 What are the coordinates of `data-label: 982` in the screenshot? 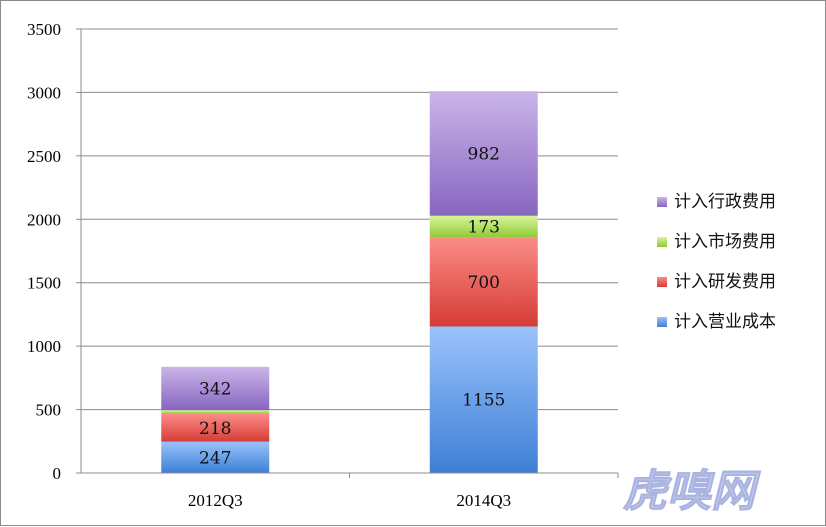 It's located at (484, 154).